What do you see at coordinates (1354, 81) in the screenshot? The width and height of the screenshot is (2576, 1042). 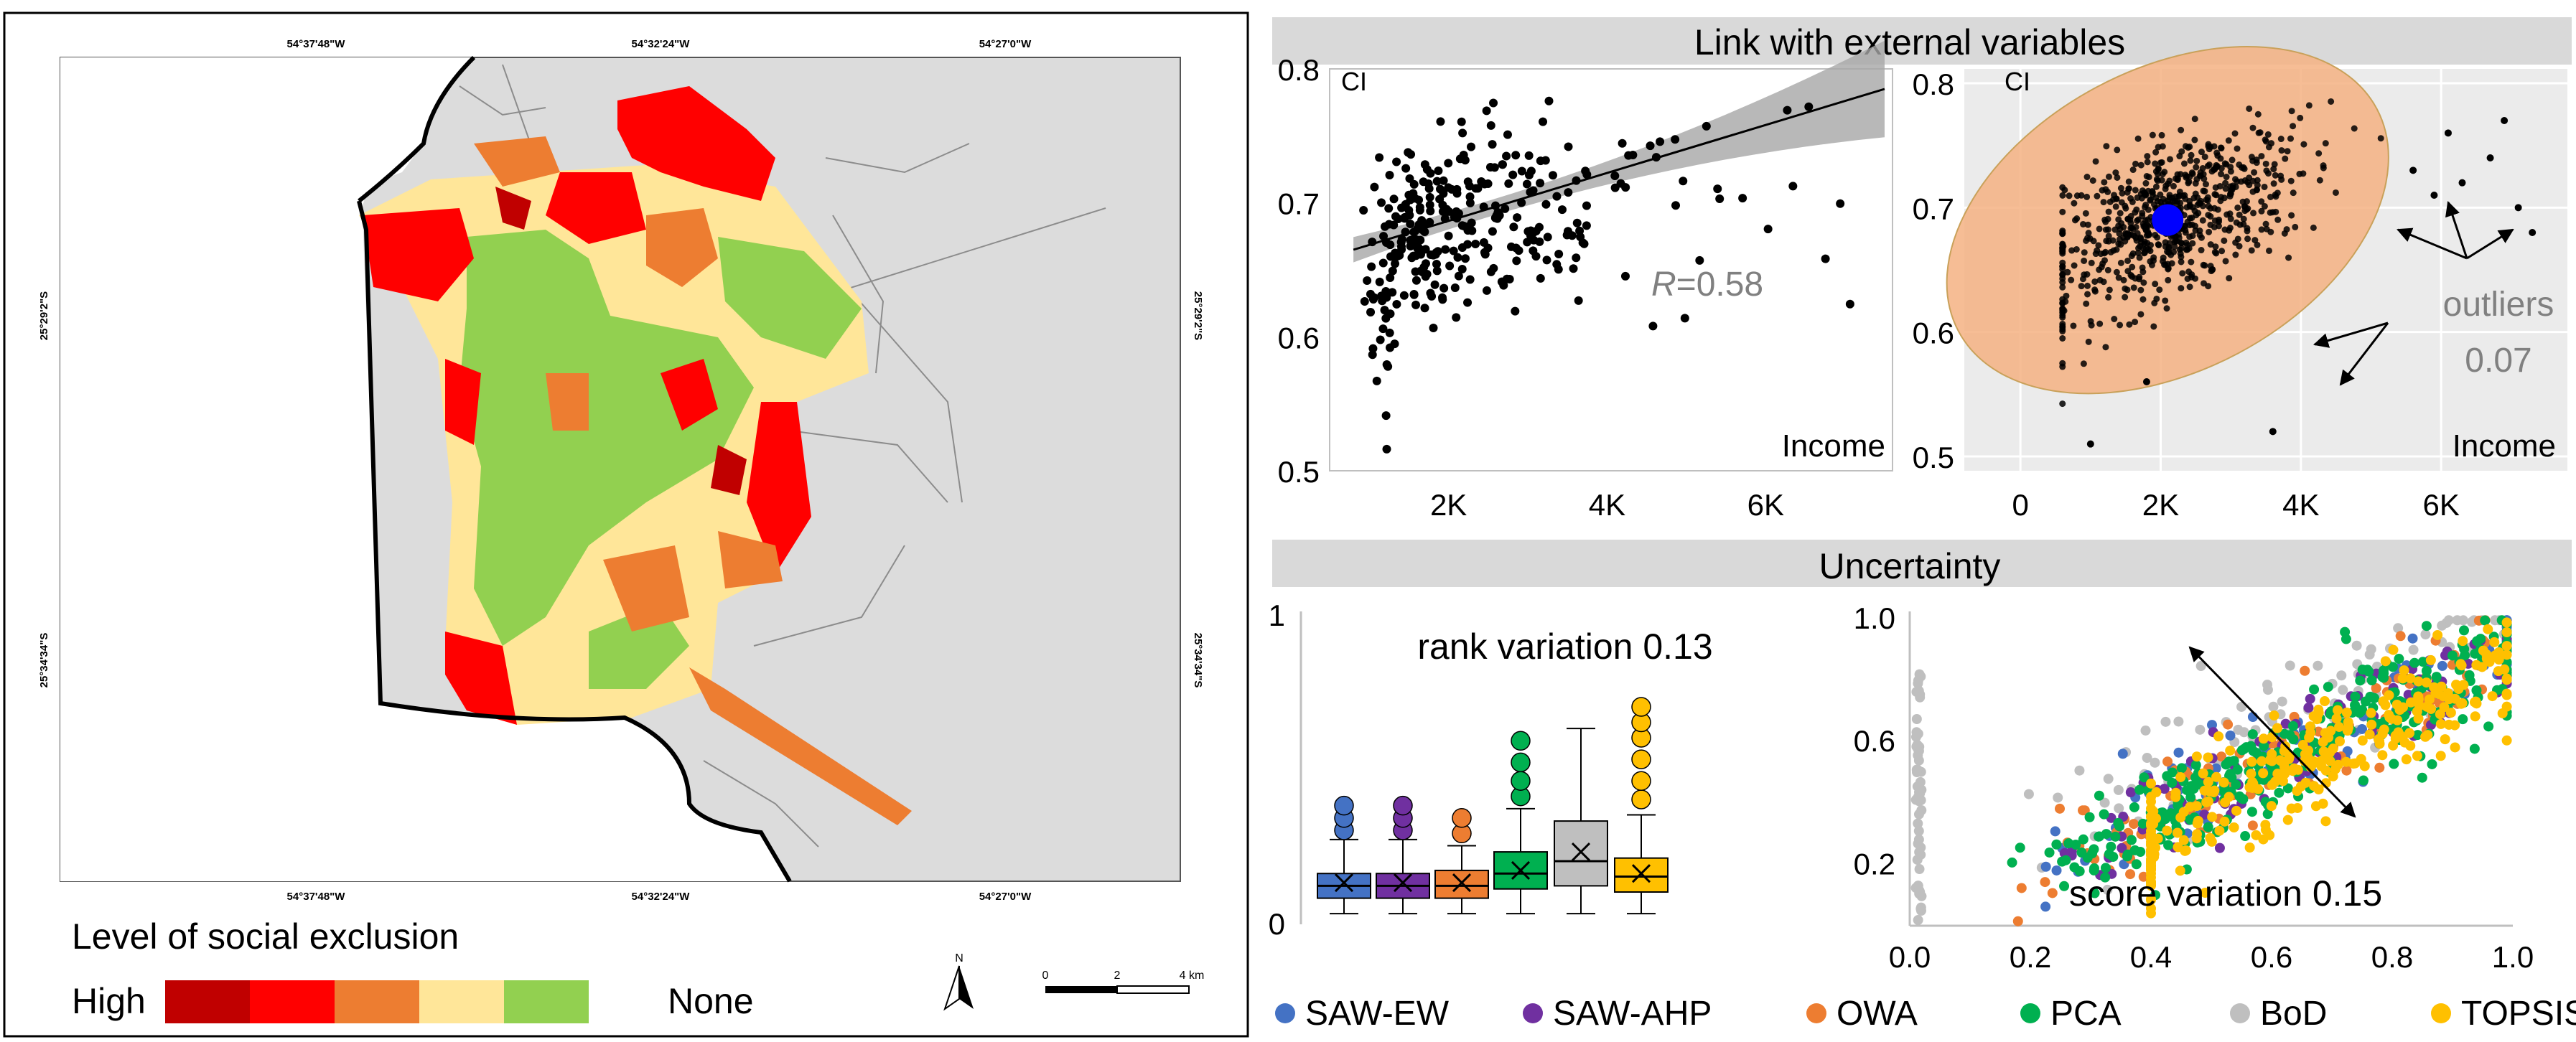 I see `scatter-regression-ylabel: CI` at bounding box center [1354, 81].